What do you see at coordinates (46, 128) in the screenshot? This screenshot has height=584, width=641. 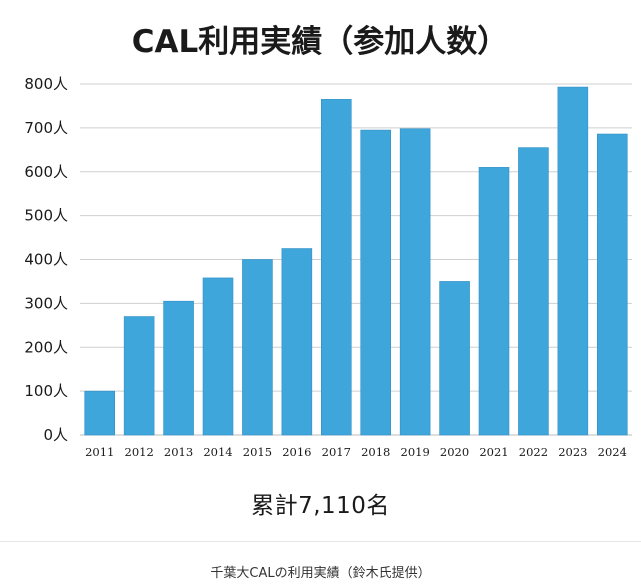 I see `y-tick-label: 700人` at bounding box center [46, 128].